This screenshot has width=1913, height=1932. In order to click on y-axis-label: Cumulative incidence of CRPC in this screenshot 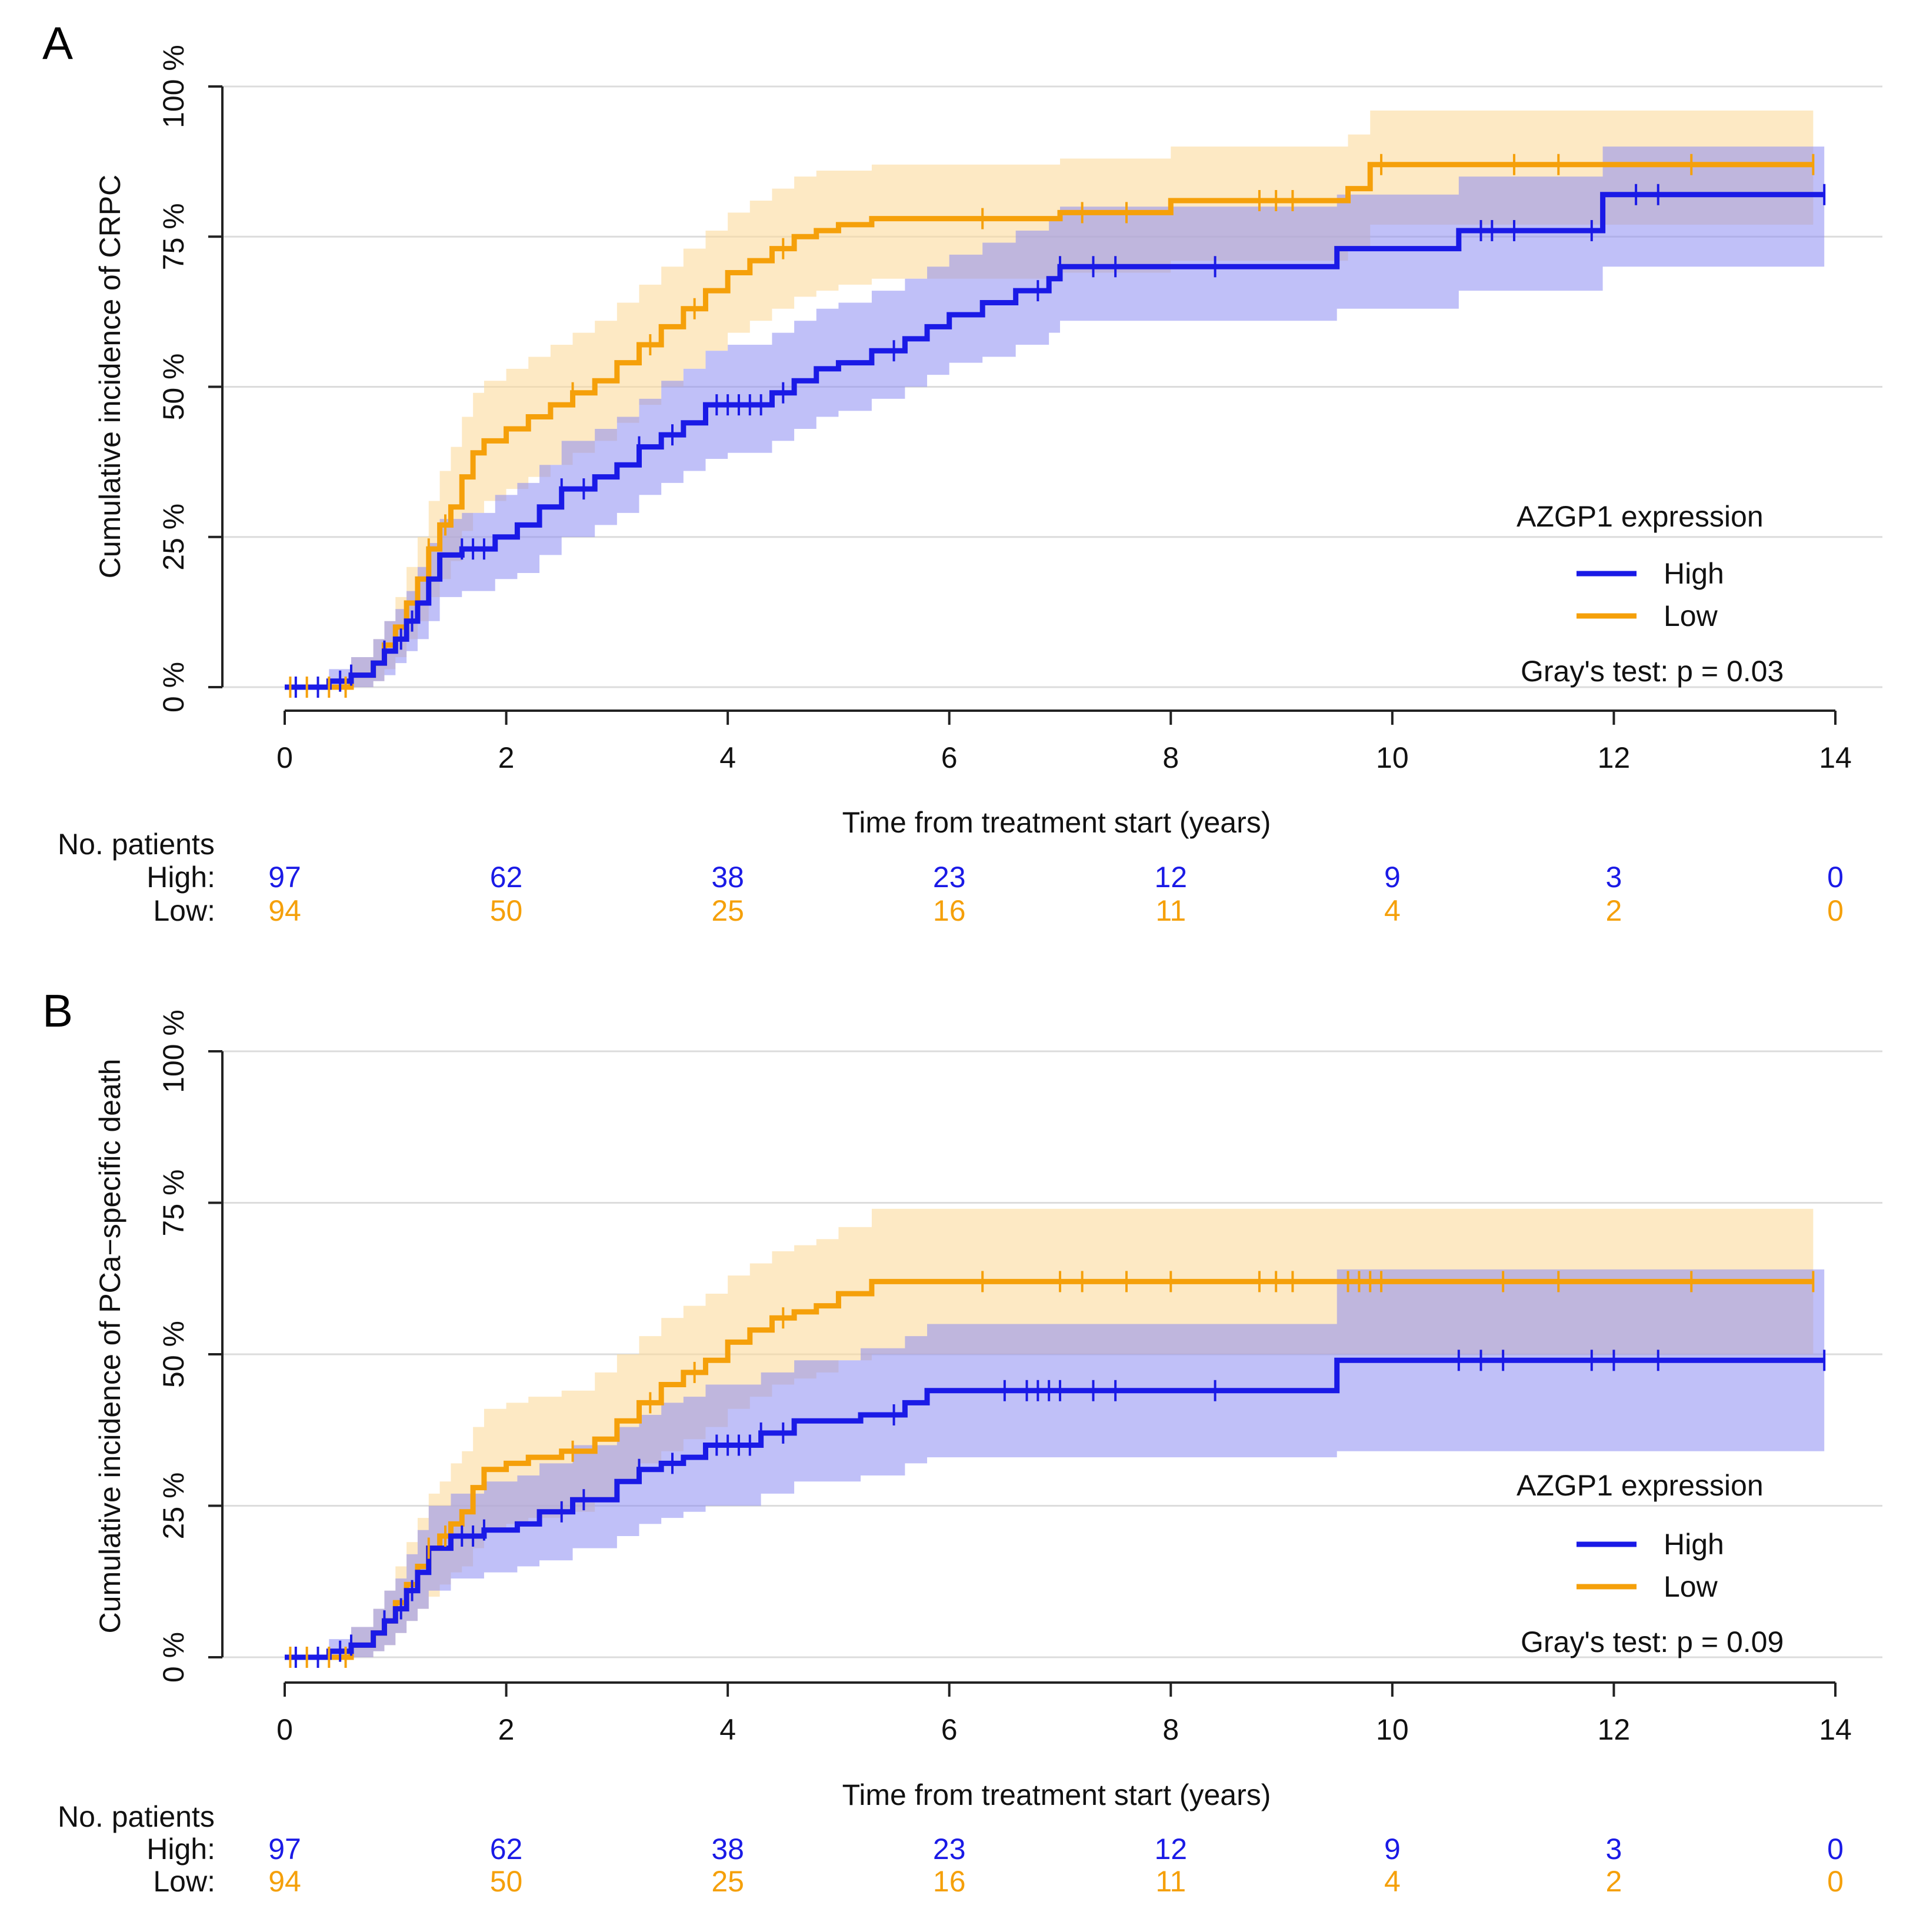, I will do `click(110, 376)`.